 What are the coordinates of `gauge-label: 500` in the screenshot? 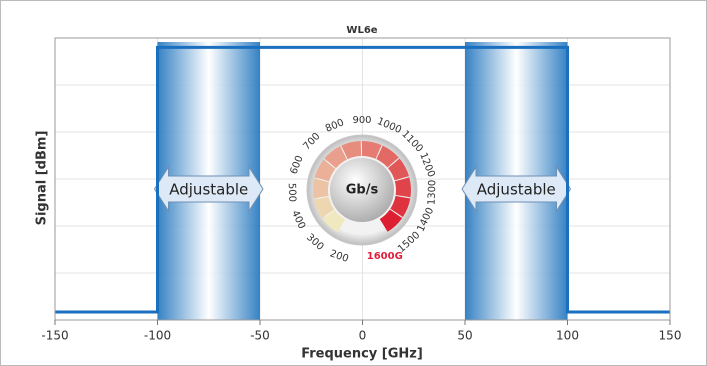 It's located at (292, 192).